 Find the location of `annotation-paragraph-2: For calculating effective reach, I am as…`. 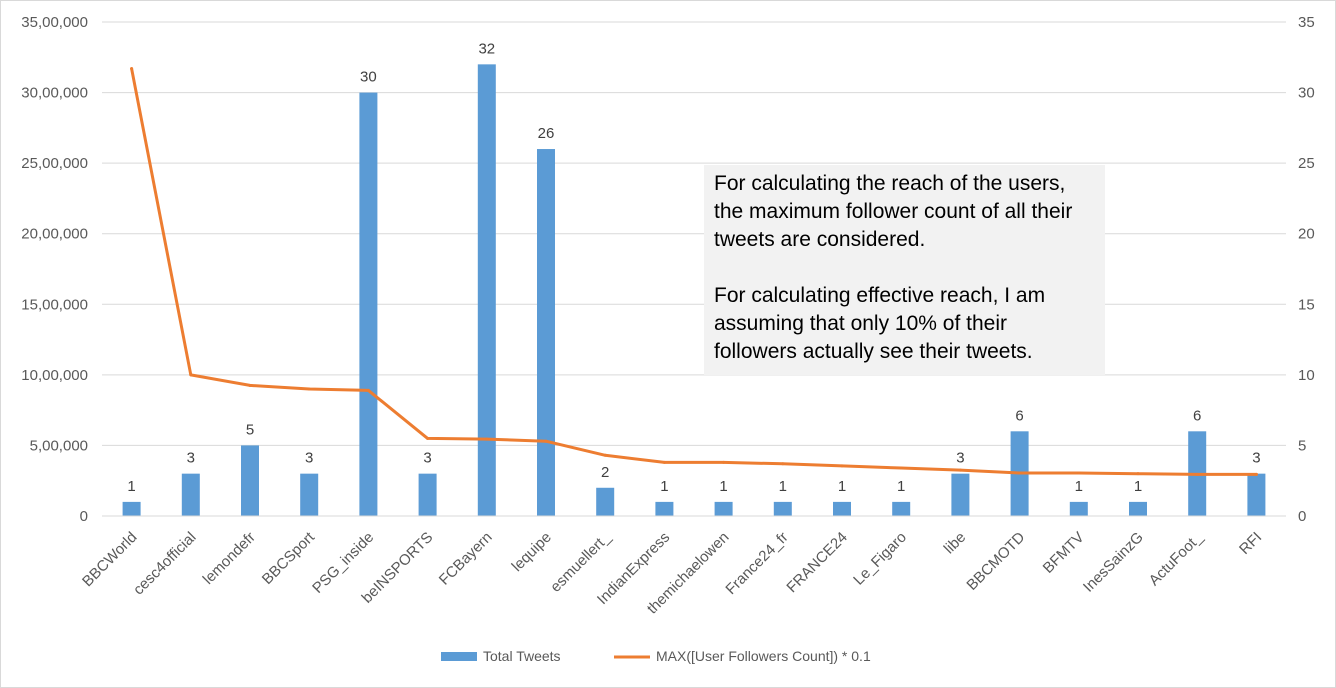

annotation-paragraph-2: For calculating effective reach, I am as… is located at coordinates (880, 323).